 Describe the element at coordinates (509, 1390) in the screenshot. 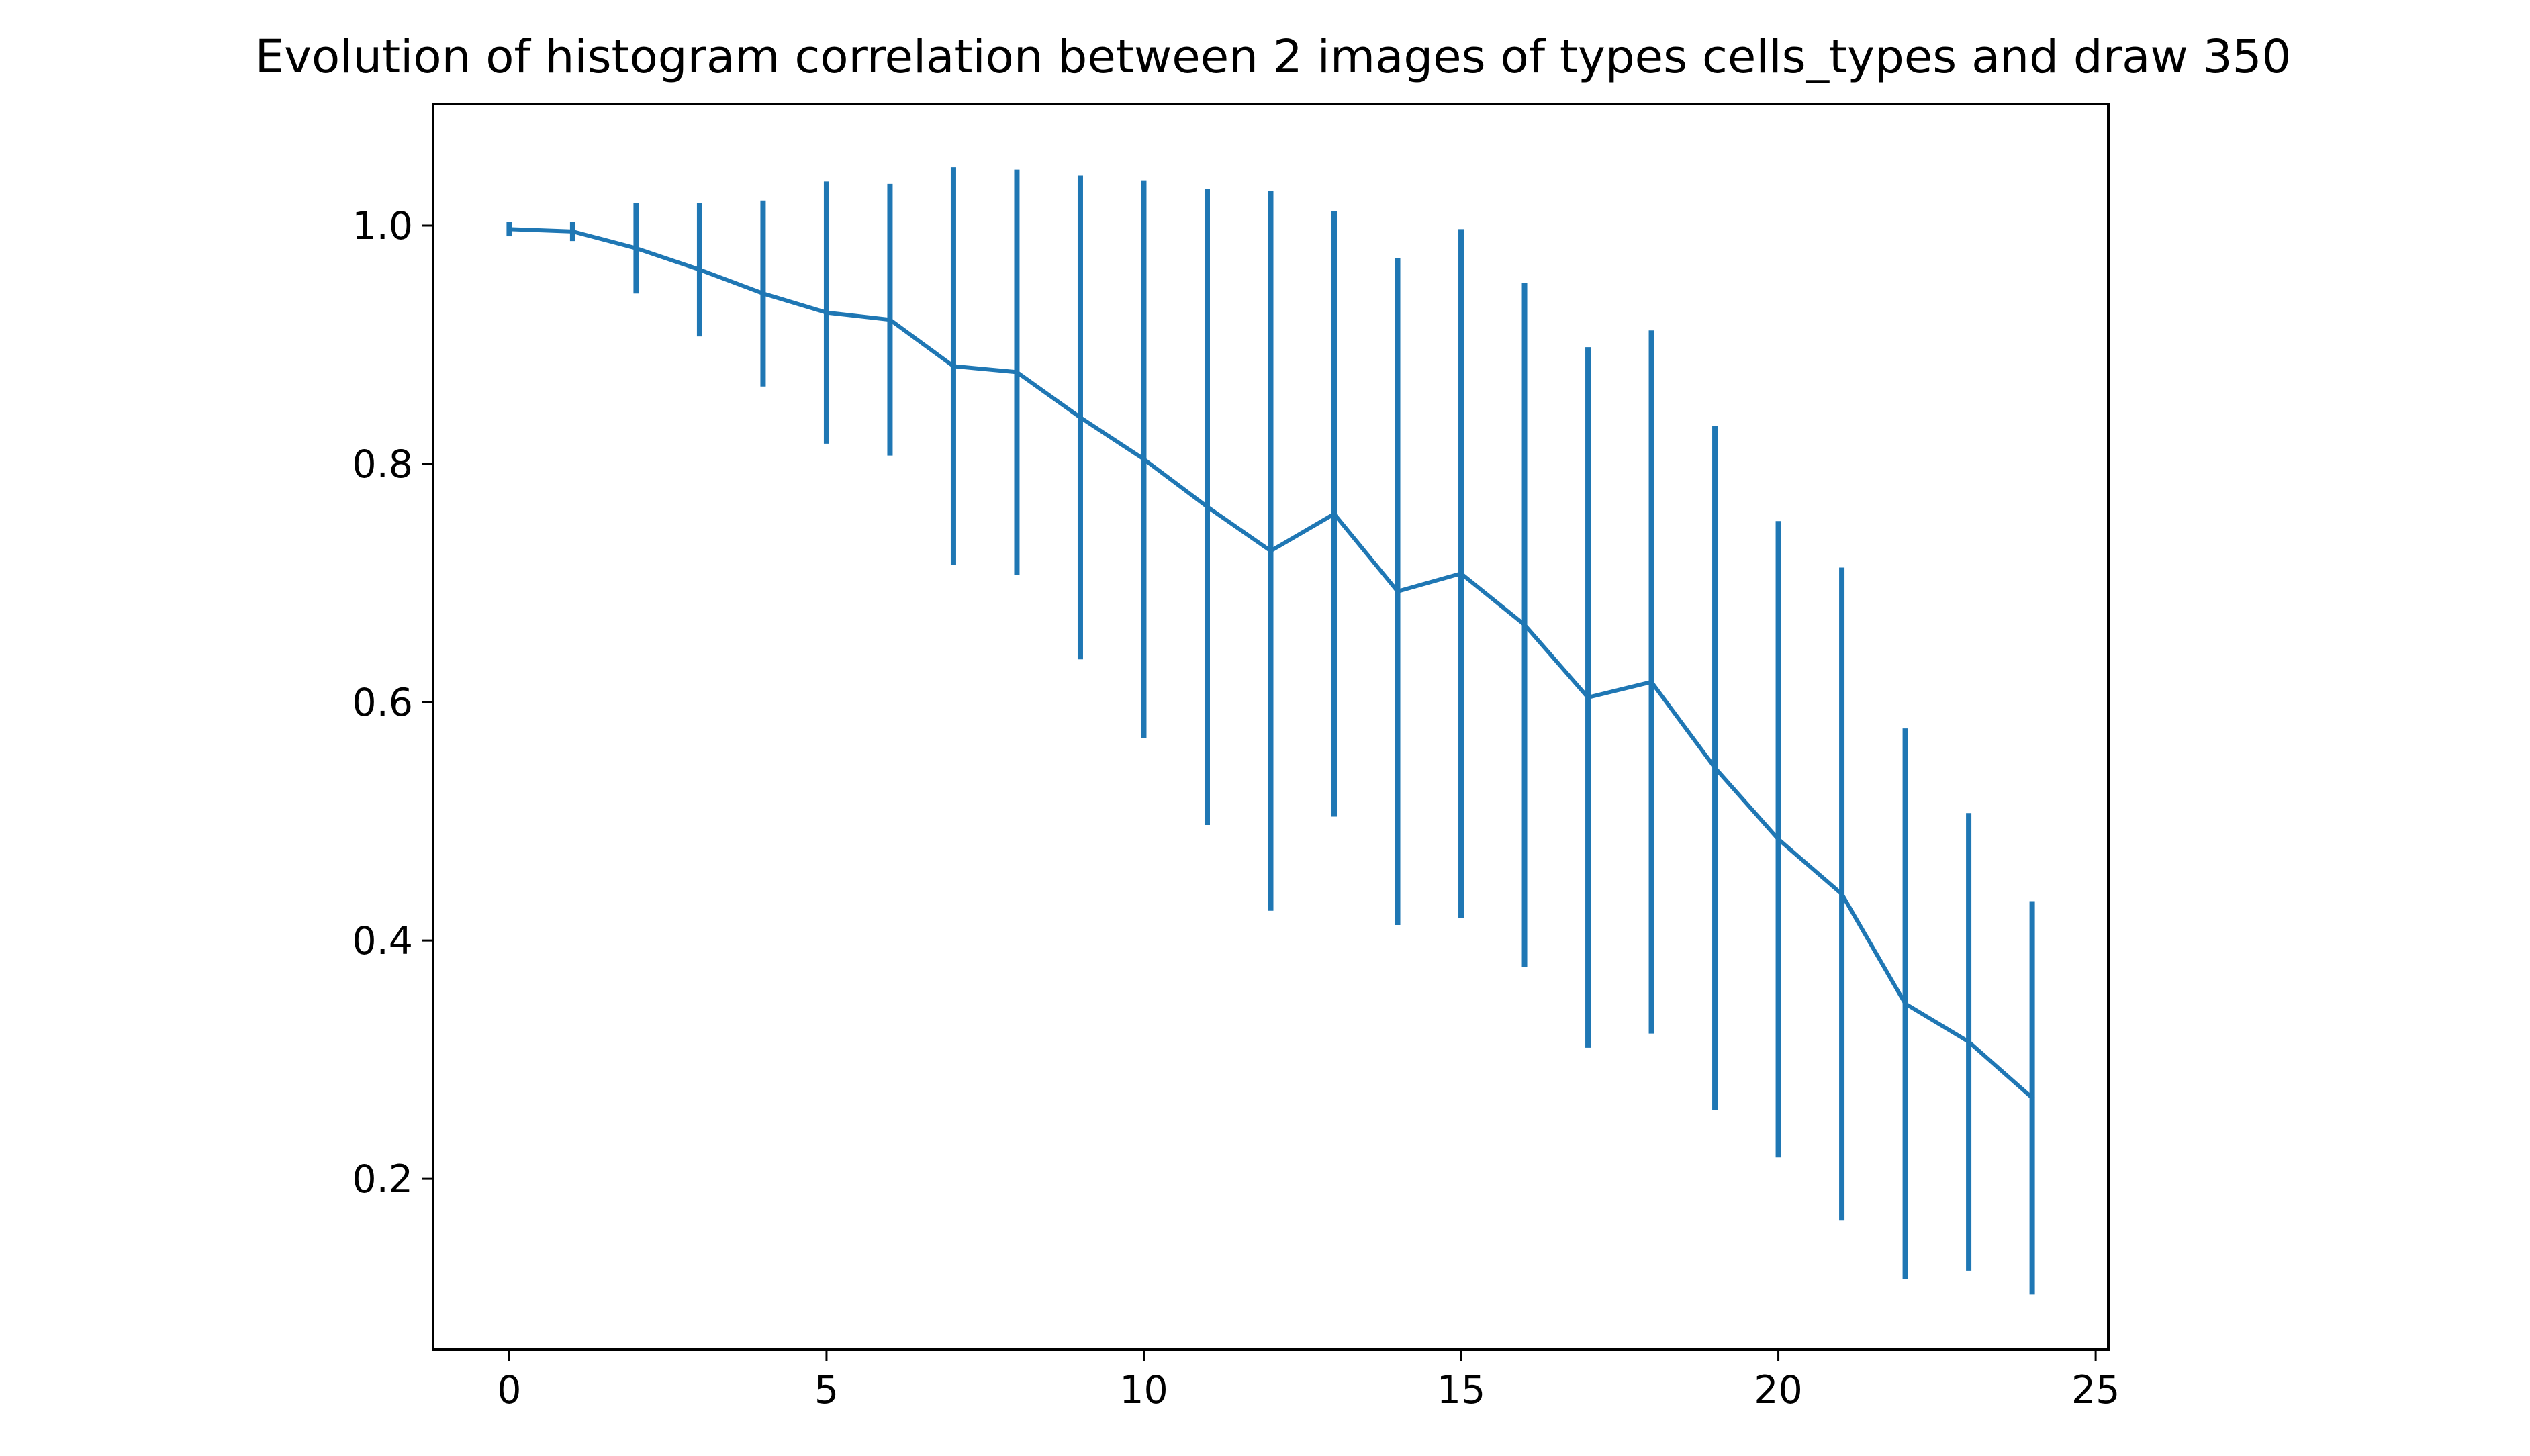

I see `x-tick-label: 0` at that location.